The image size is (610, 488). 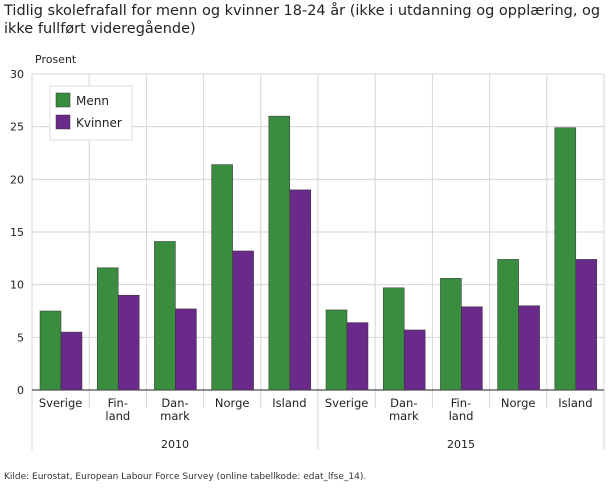 What do you see at coordinates (99, 123) in the screenshot?
I see `legend-label: Kvinner` at bounding box center [99, 123].